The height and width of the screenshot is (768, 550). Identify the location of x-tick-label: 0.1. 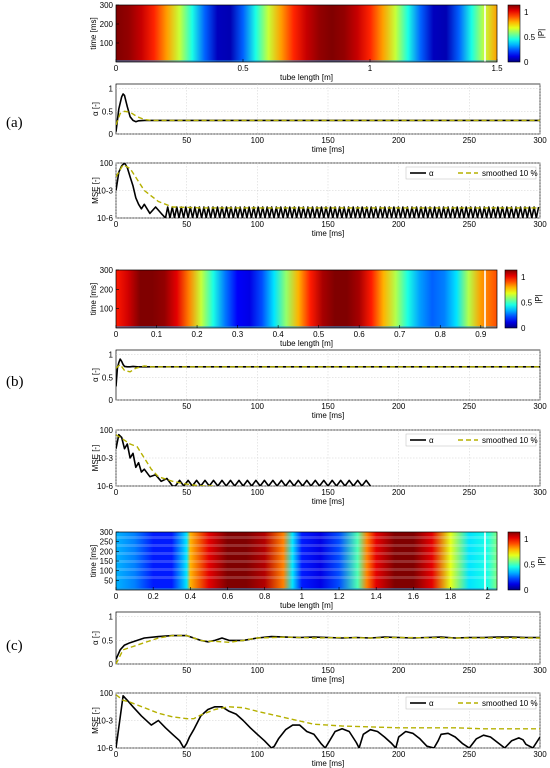
(157, 334).